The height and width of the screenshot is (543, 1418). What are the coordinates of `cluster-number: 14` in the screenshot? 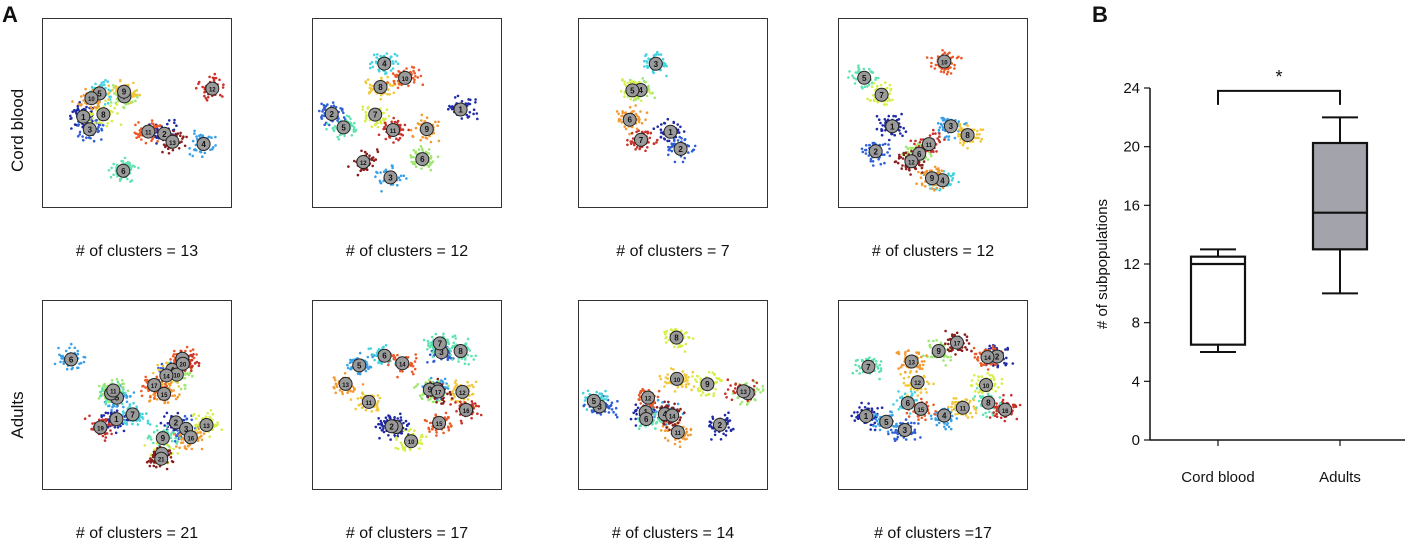 It's located at (402, 365).